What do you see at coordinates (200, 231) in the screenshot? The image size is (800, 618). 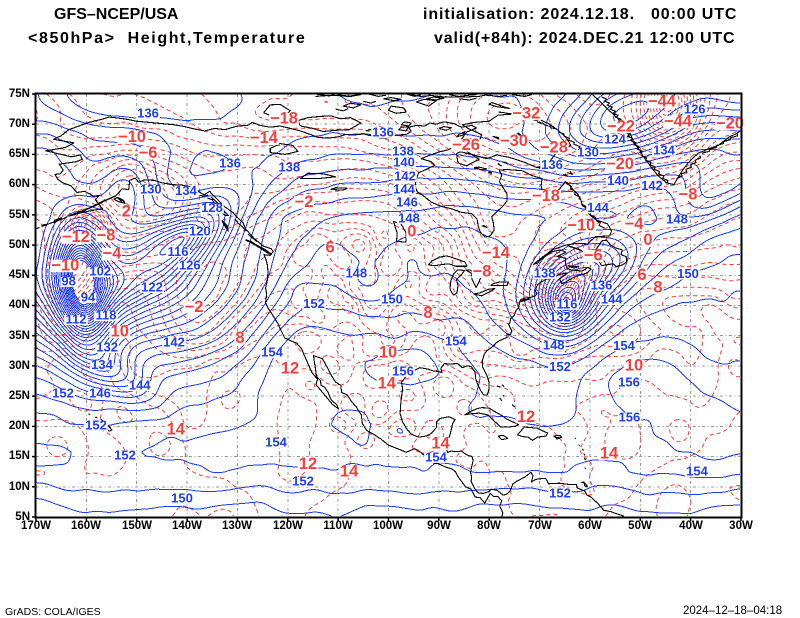 I see `svg-text: 120` at bounding box center [200, 231].